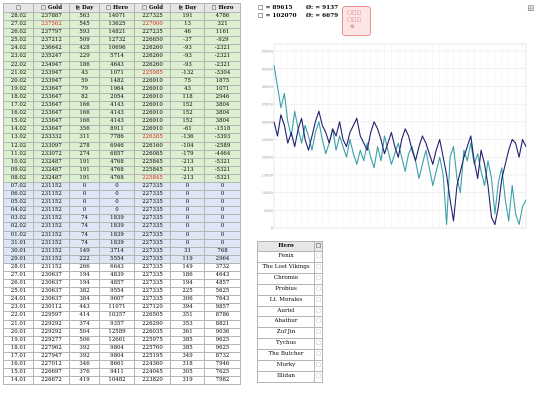 The height and width of the screenshot is (405, 540). What do you see at coordinates (122, 162) in the screenshot?
I see `table-row: 10.02 232487 191 4768 225845 -213 -5321` at bounding box center [122, 162].